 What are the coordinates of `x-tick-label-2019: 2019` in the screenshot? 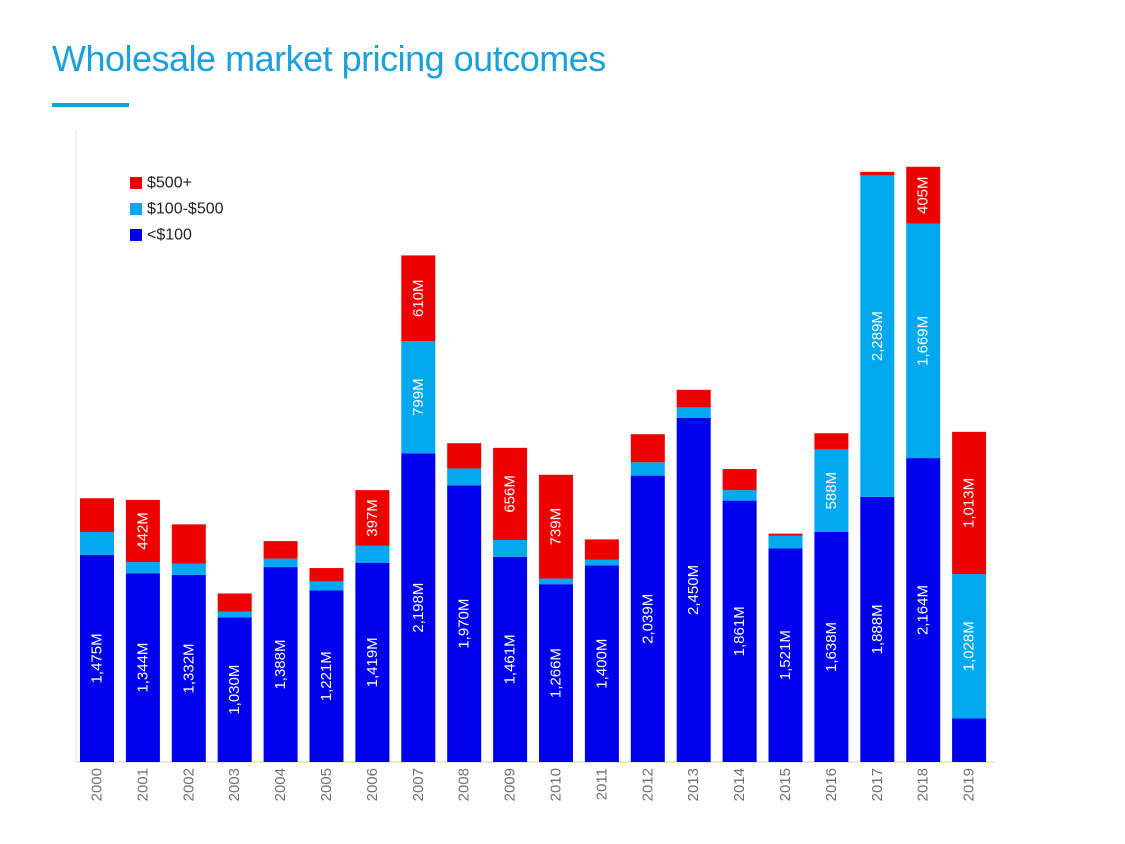 It's located at (969, 784).